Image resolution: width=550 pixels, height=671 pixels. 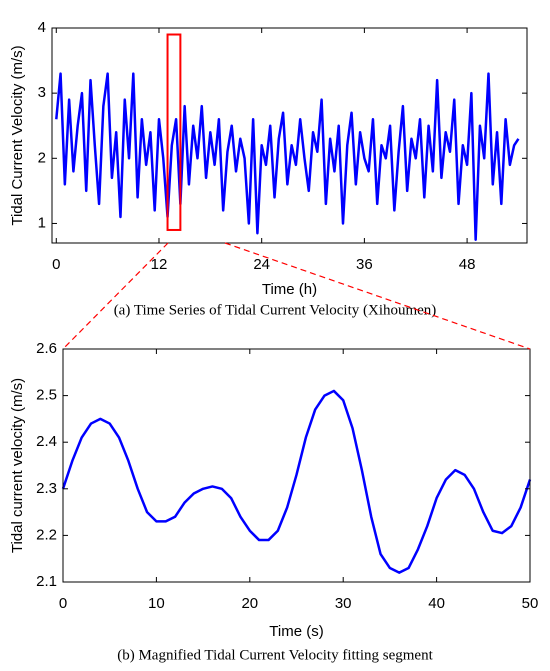 I want to click on y-tick-label: 2.3, so click(x=46, y=488).